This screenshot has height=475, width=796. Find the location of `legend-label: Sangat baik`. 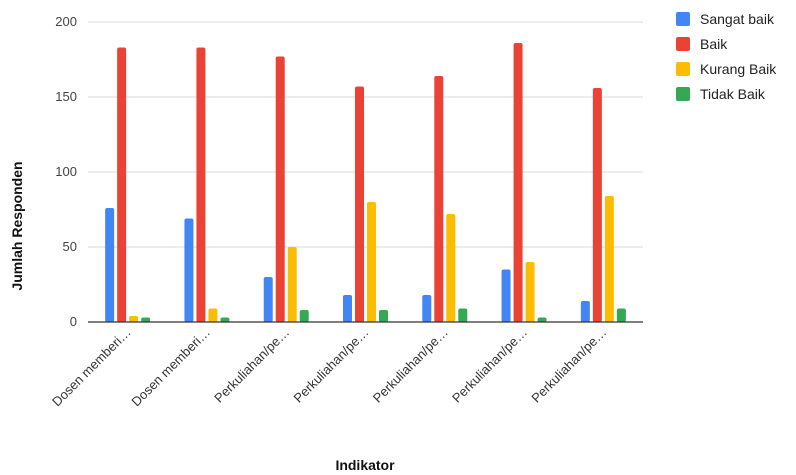

legend-label: Sangat baik is located at coordinates (737, 19).